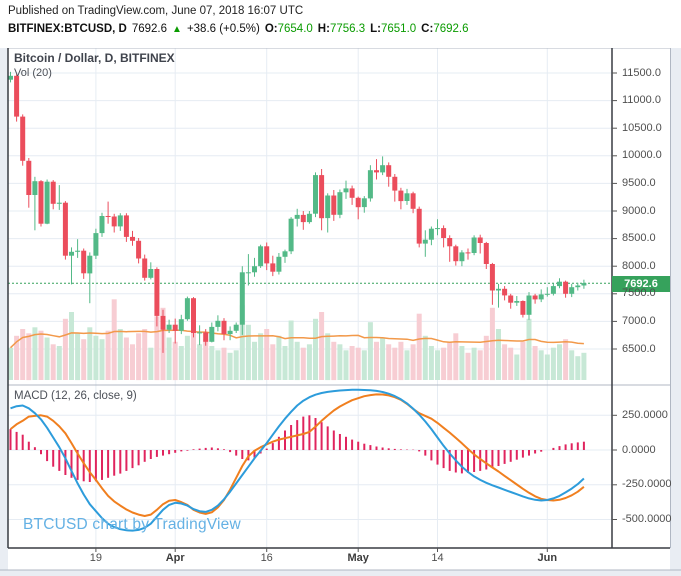 The width and height of the screenshot is (681, 576). Describe the element at coordinates (67, 29) in the screenshot. I see `symbol-label: BITFINEX:BTCUSD, D` at that location.